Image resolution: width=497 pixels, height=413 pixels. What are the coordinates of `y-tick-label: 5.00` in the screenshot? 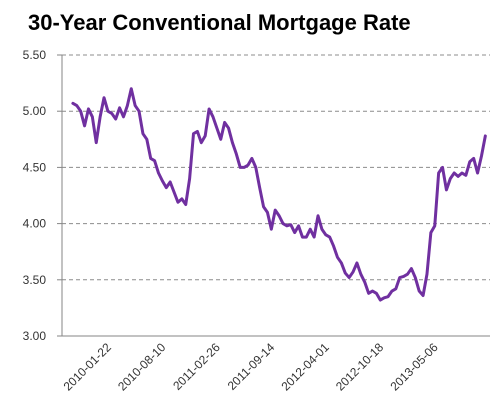 It's located at (35, 111).